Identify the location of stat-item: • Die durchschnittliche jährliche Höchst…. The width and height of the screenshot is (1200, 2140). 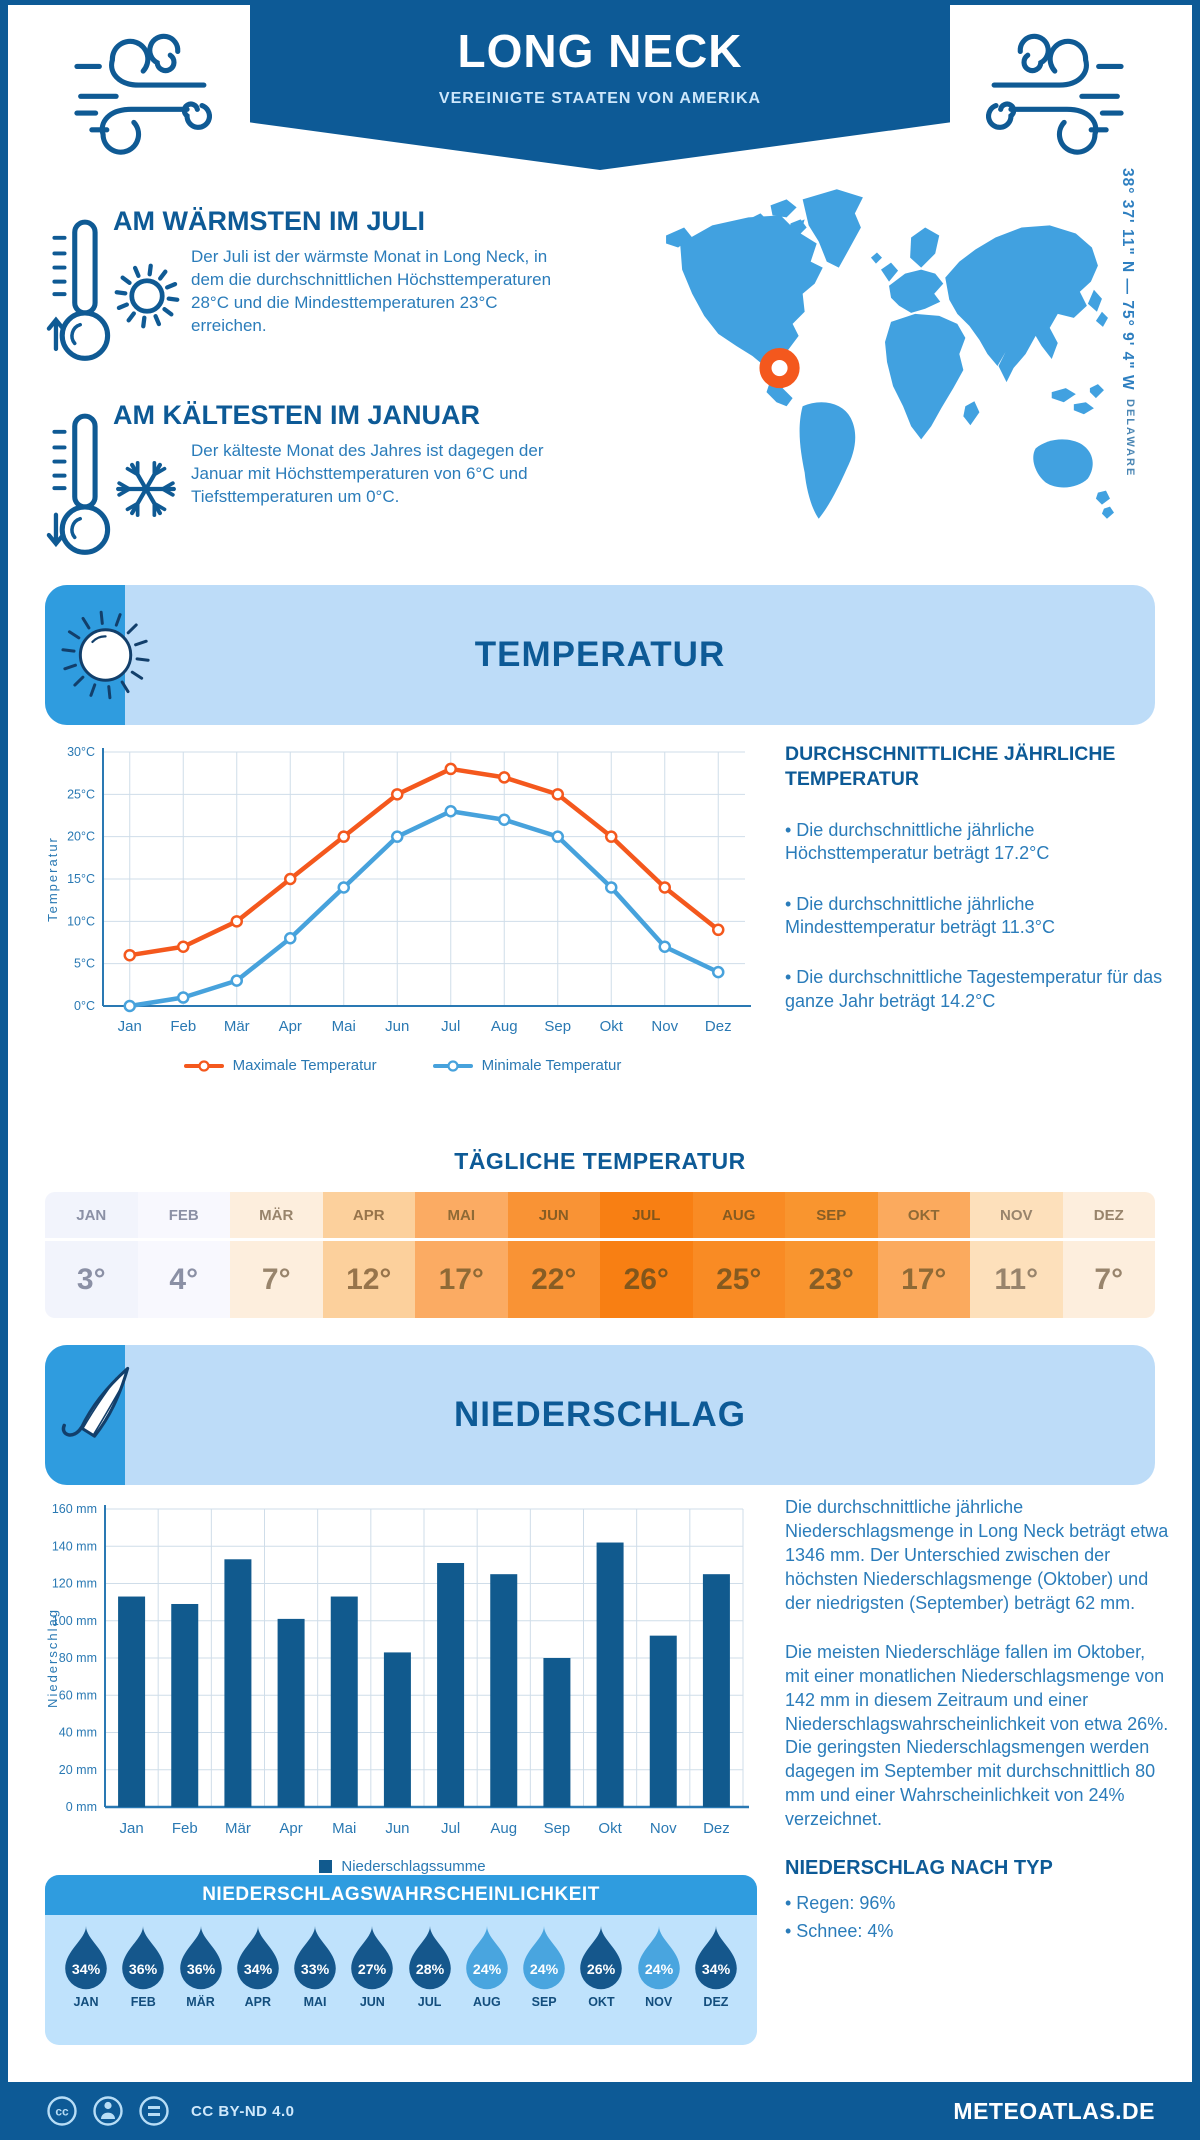
(917, 841).